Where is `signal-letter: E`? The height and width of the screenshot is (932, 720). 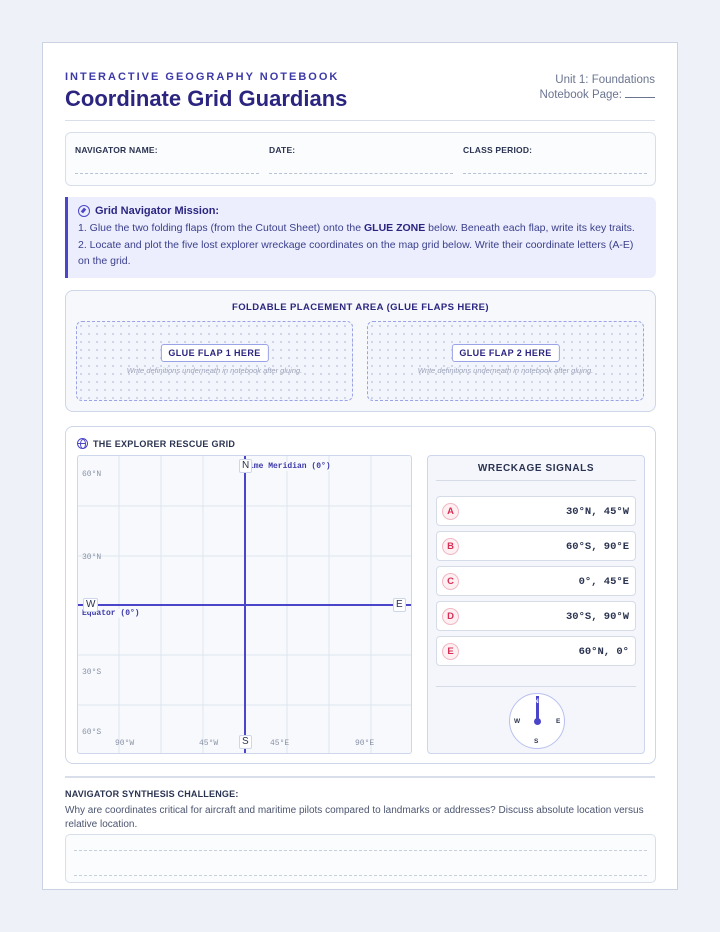 signal-letter: E is located at coordinates (450, 651).